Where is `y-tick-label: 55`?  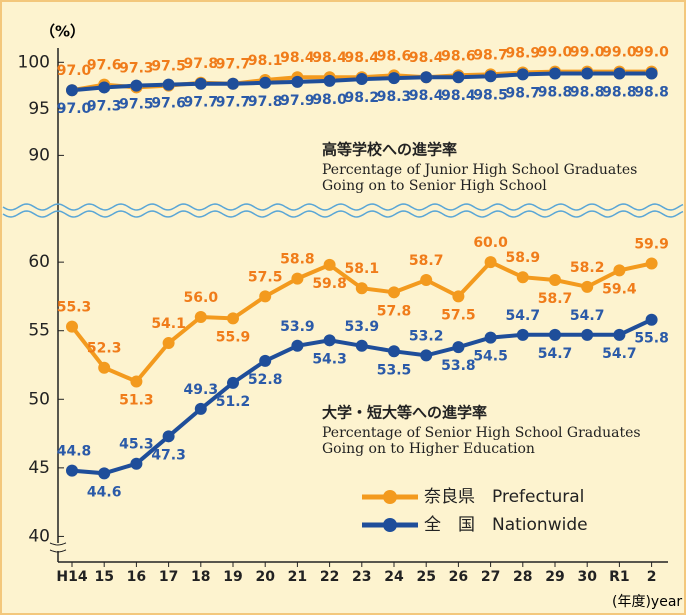 y-tick-label: 55 is located at coordinates (39, 331).